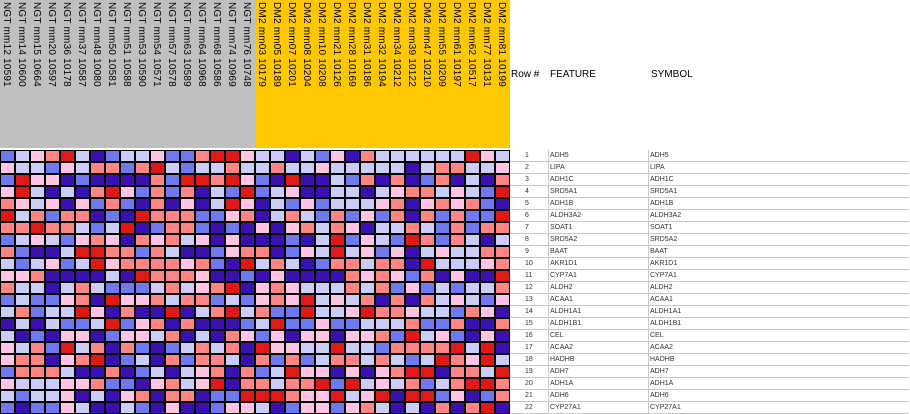  Describe the element at coordinates (561, 287) in the screenshot. I see `feature-cell: ALDH2` at that location.